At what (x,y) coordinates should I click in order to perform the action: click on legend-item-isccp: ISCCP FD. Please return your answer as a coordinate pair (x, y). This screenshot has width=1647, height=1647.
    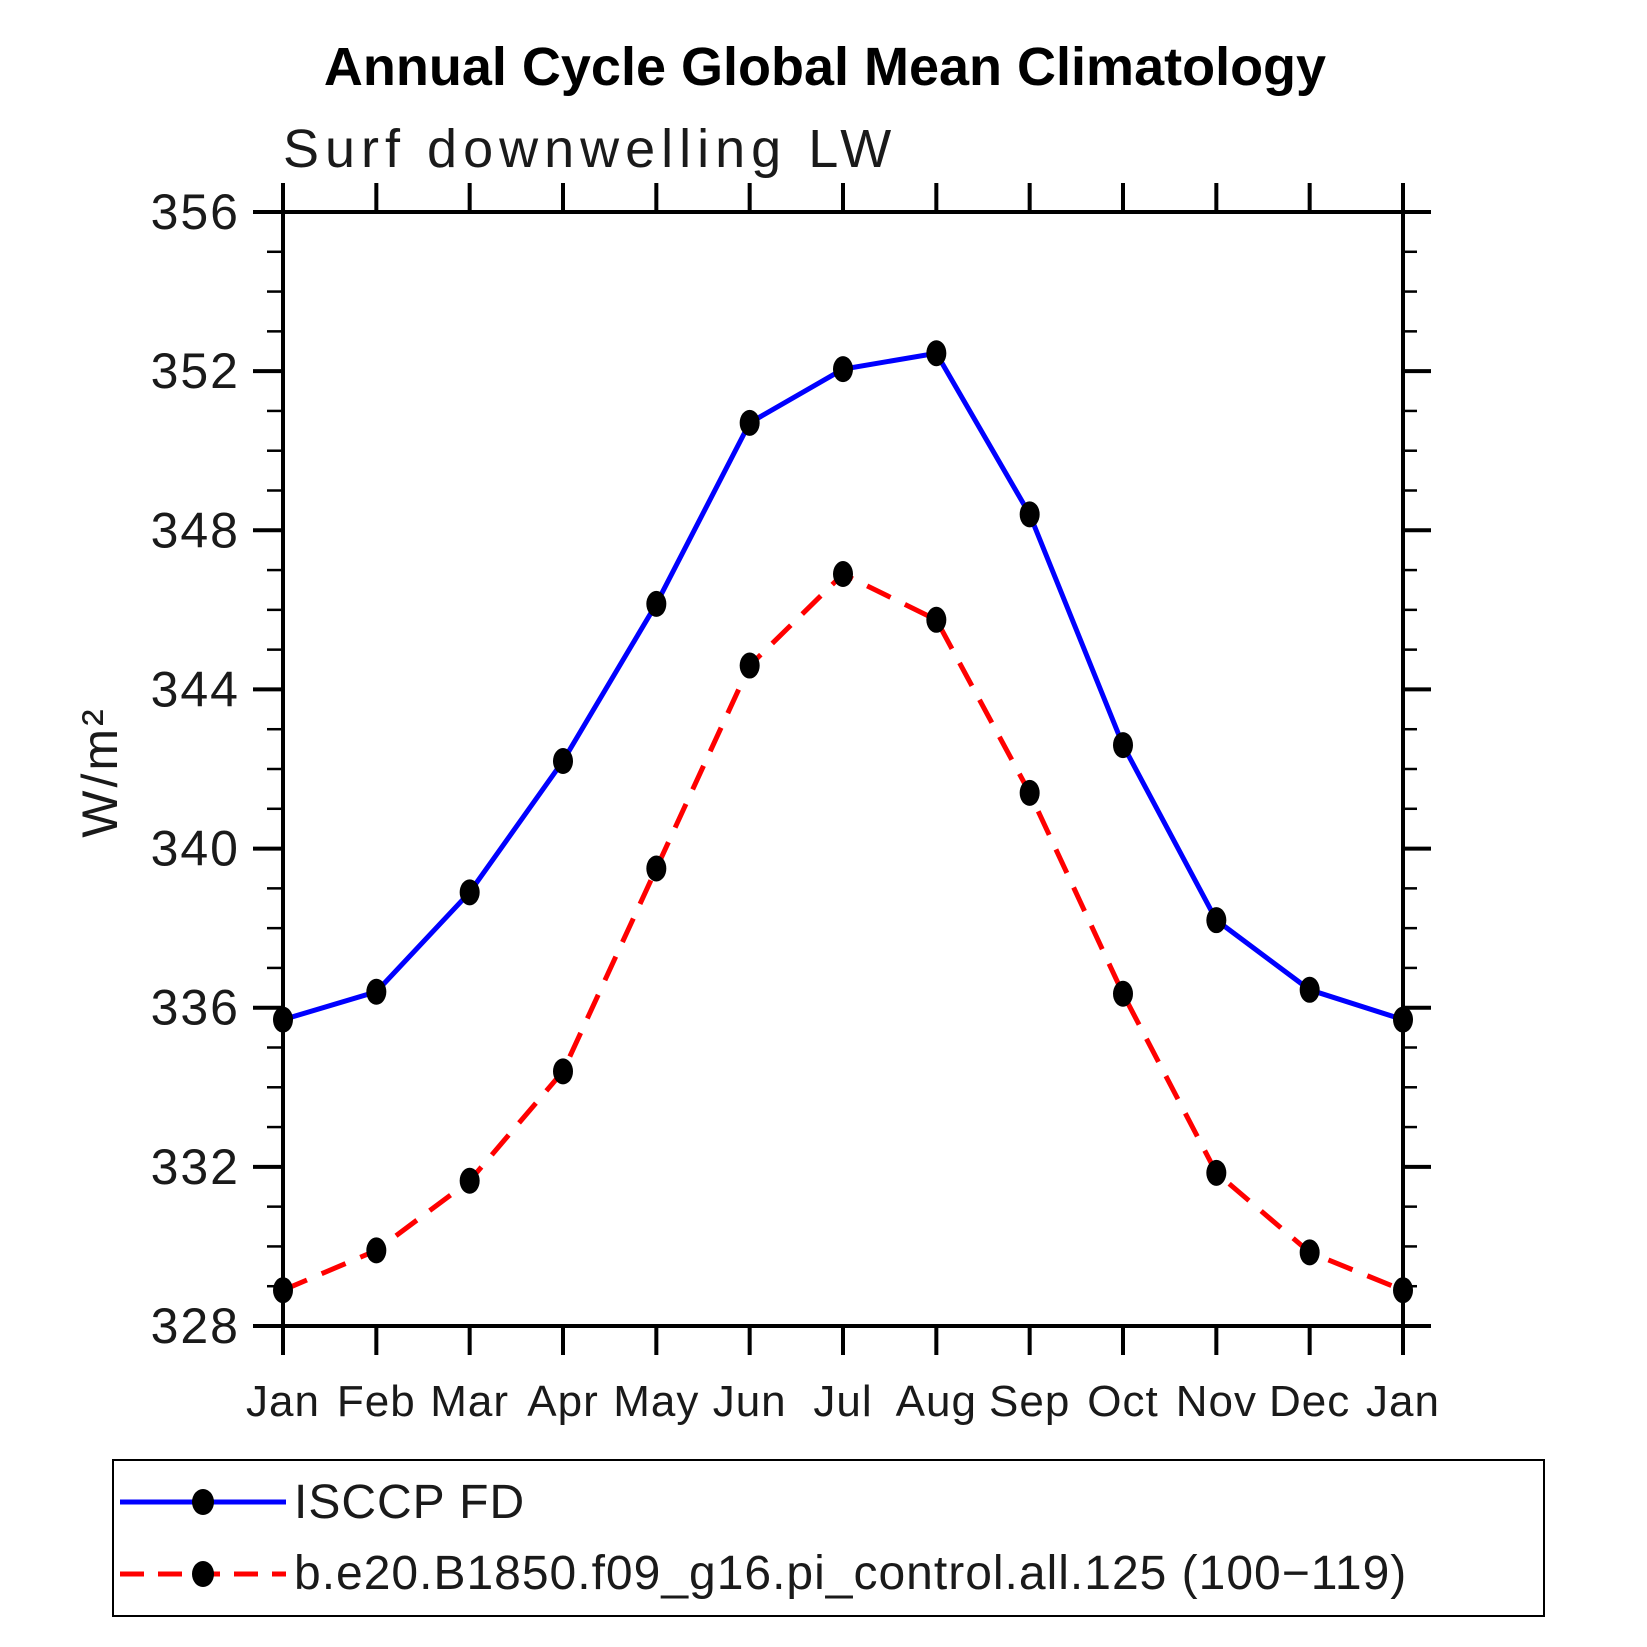
    Looking at the image, I should click on (828, 1502).